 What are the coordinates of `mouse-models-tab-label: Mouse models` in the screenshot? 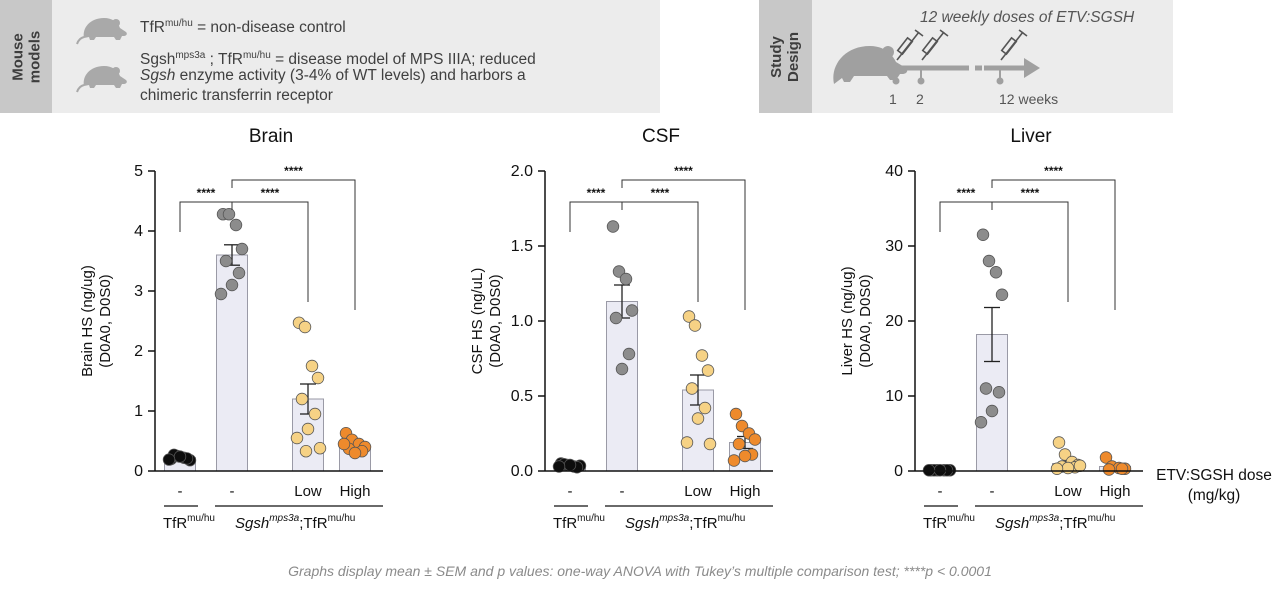 It's located at (26, 56).